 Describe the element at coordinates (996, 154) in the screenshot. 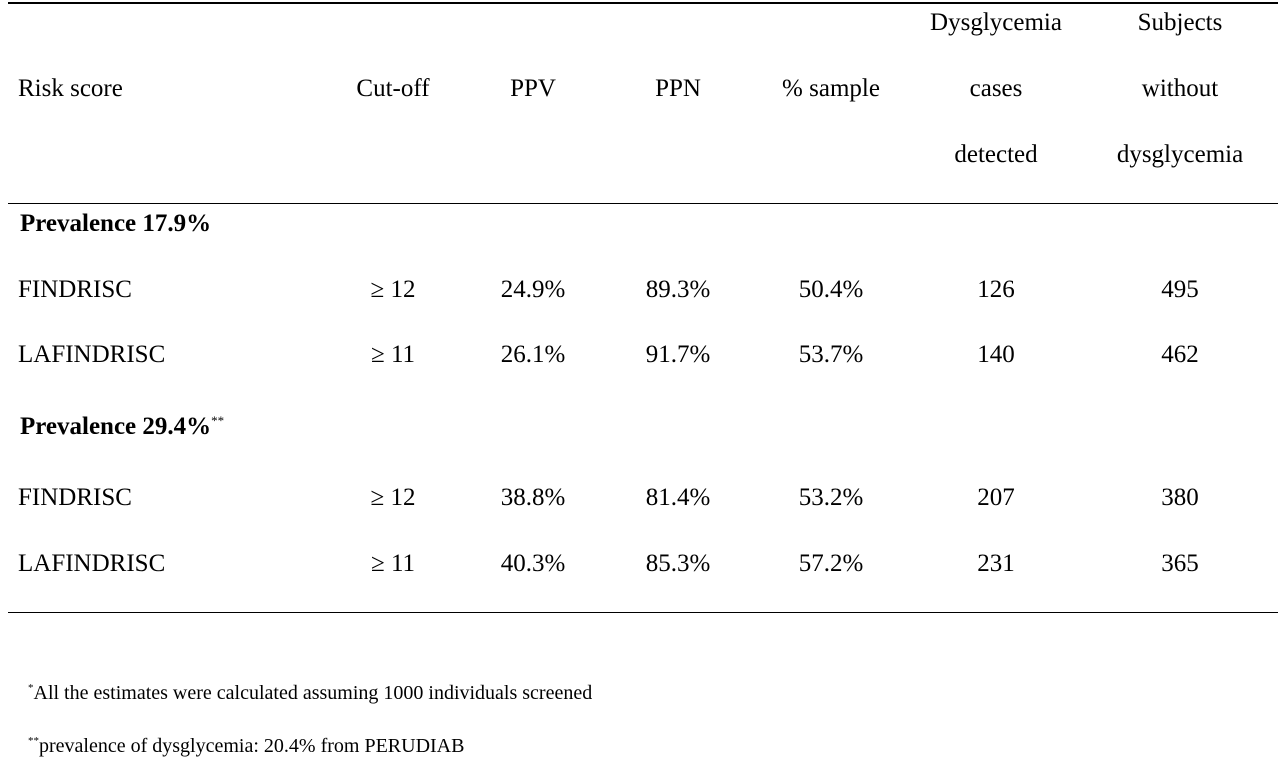

I see `header-cases-line3: detected` at that location.